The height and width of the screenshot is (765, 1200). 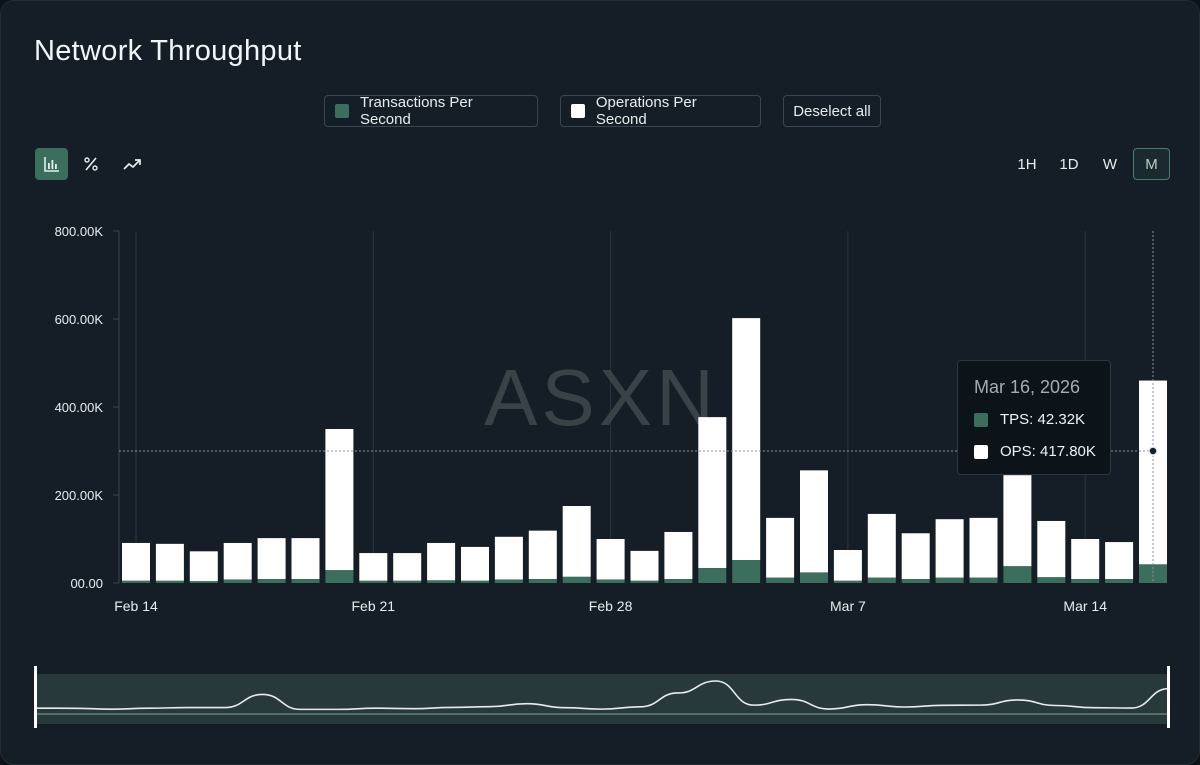 What do you see at coordinates (168, 51) in the screenshot?
I see `chart-title: Network Throughput` at bounding box center [168, 51].